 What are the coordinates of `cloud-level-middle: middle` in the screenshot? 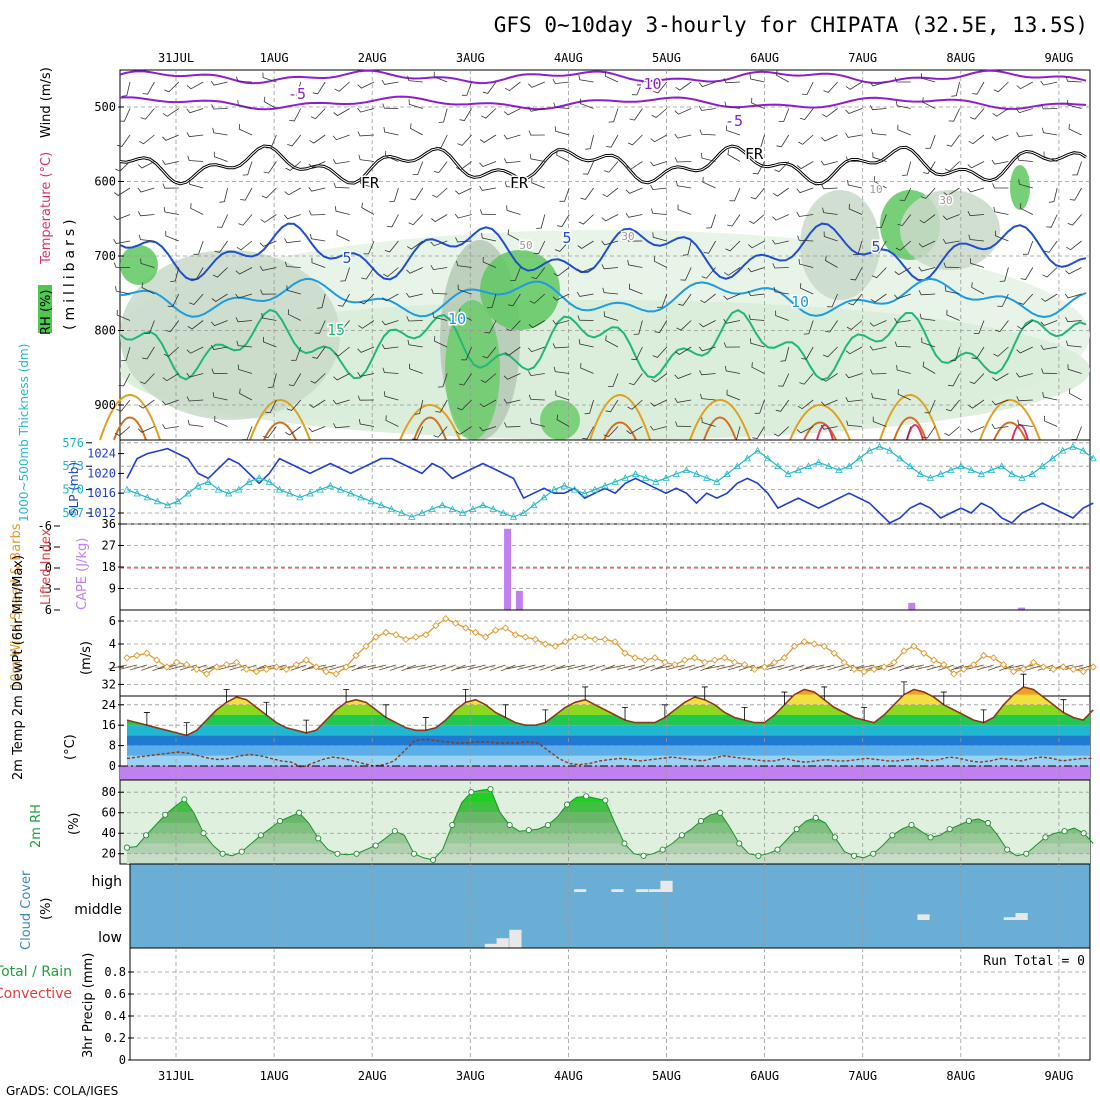 It's located at (98, 910).